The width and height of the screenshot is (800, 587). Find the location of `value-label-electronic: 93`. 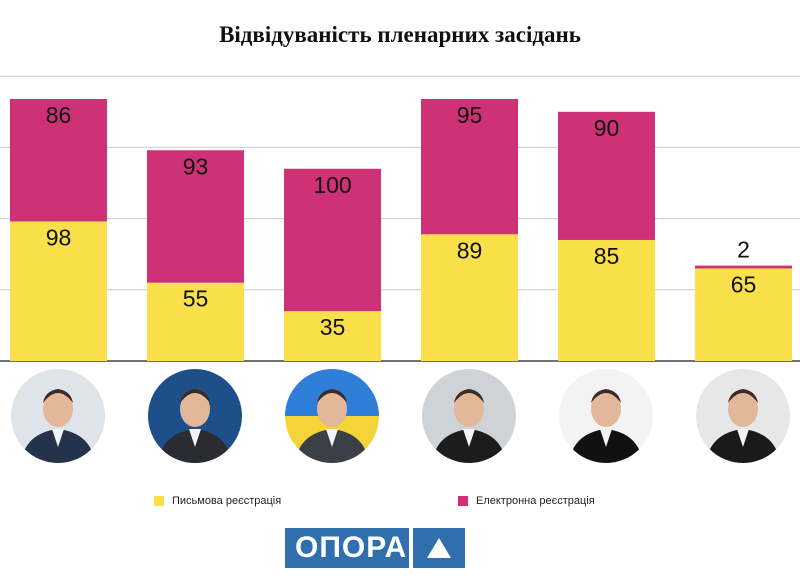

value-label-electronic: 93 is located at coordinates (196, 166).